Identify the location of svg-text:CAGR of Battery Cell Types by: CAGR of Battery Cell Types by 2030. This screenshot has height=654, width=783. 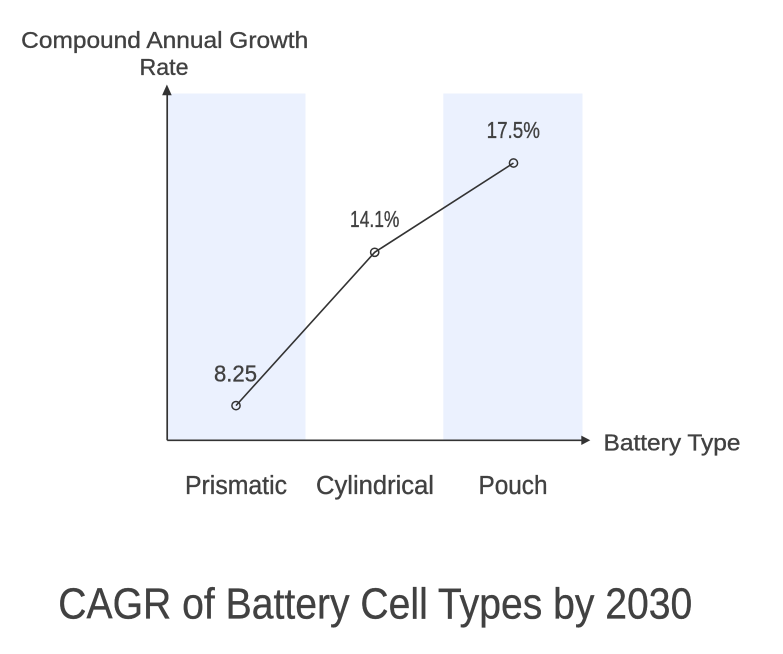
(375, 604).